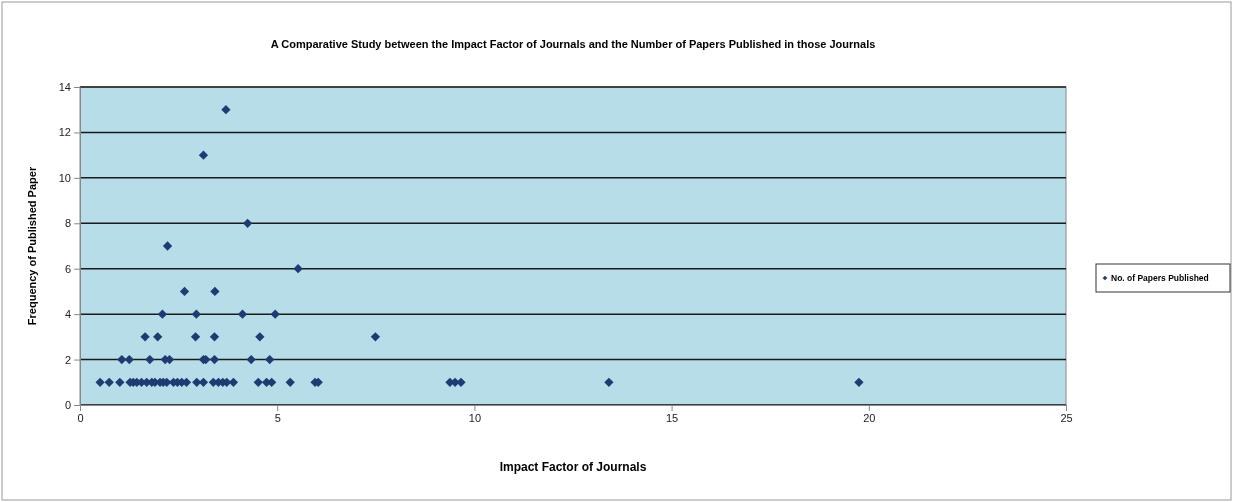 Image resolution: width=1233 pixels, height=502 pixels. What do you see at coordinates (573, 467) in the screenshot?
I see `x-axis-title: Impact Factor of Journals` at bounding box center [573, 467].